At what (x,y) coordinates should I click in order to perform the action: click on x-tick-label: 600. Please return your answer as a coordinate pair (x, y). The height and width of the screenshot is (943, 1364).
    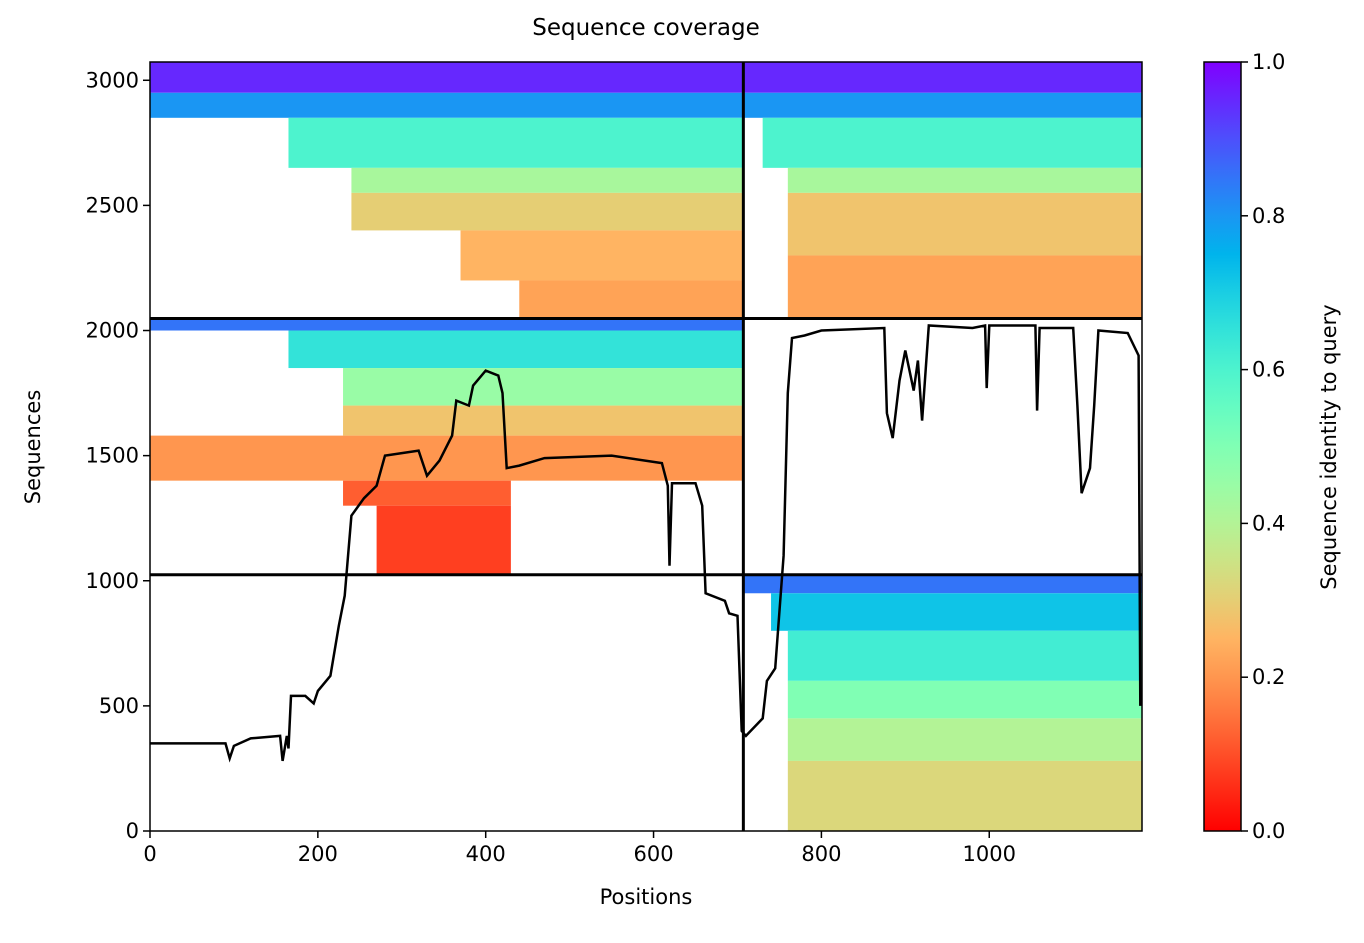
    Looking at the image, I should click on (654, 854).